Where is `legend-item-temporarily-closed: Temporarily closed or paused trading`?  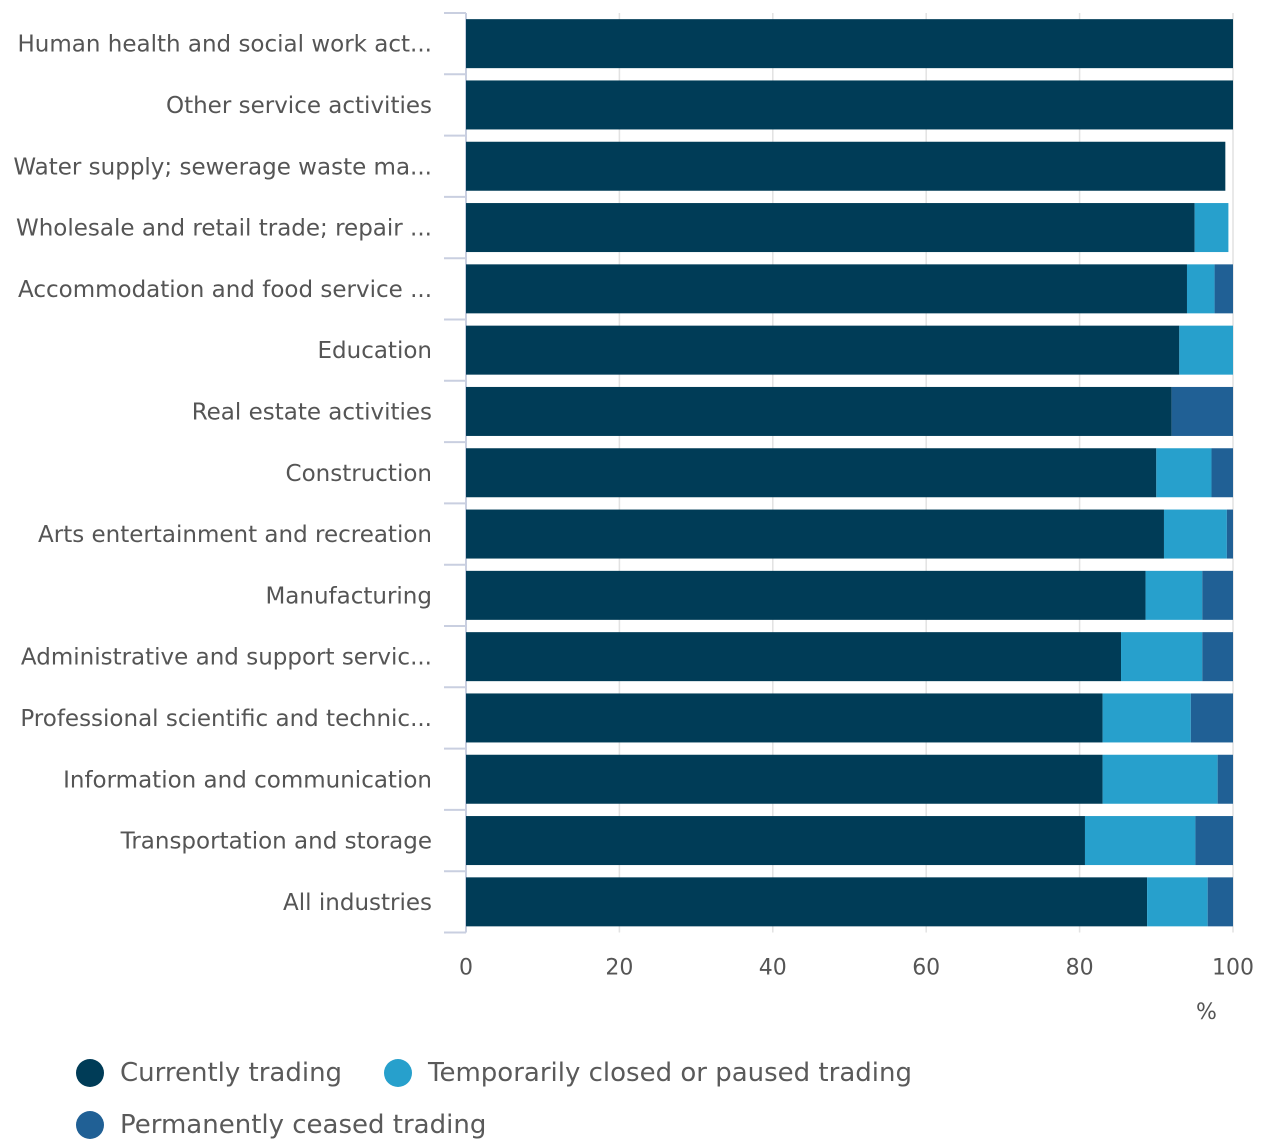
legend-item-temporarily-closed: Temporarily closed or paused trading is located at coordinates (648, 1073).